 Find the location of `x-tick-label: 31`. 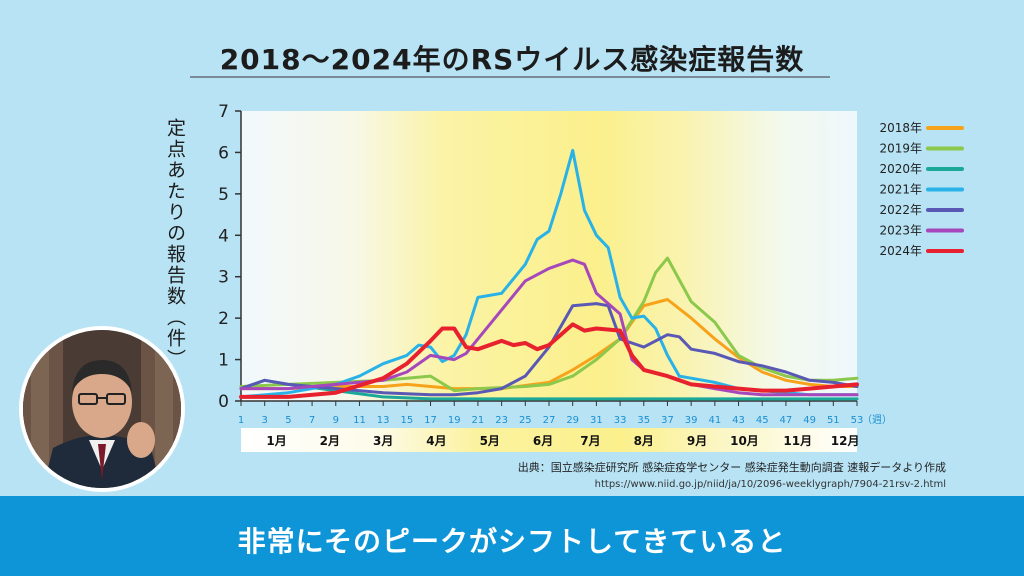

x-tick-label: 31 is located at coordinates (596, 420).